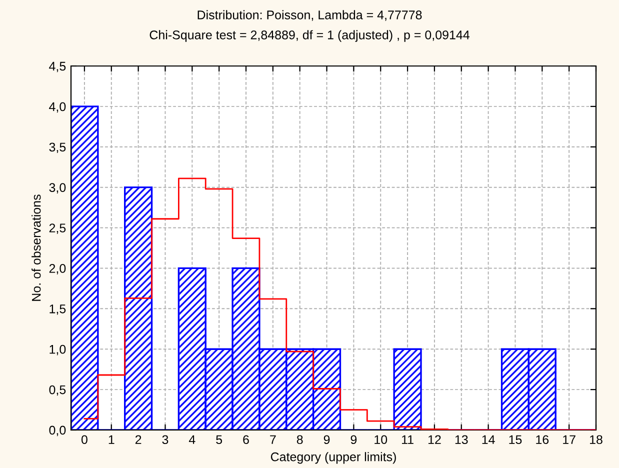 This screenshot has width=619, height=468. I want to click on y-tick-label: 2,5, so click(57, 229).